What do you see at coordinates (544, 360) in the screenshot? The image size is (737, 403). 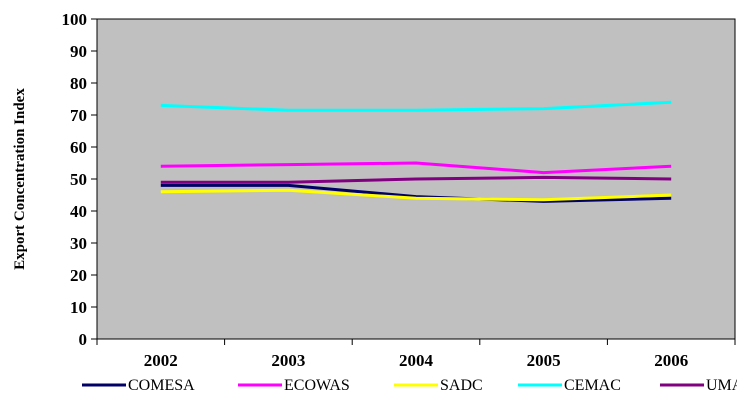 I see `x-tick-label: 2005` at bounding box center [544, 360].